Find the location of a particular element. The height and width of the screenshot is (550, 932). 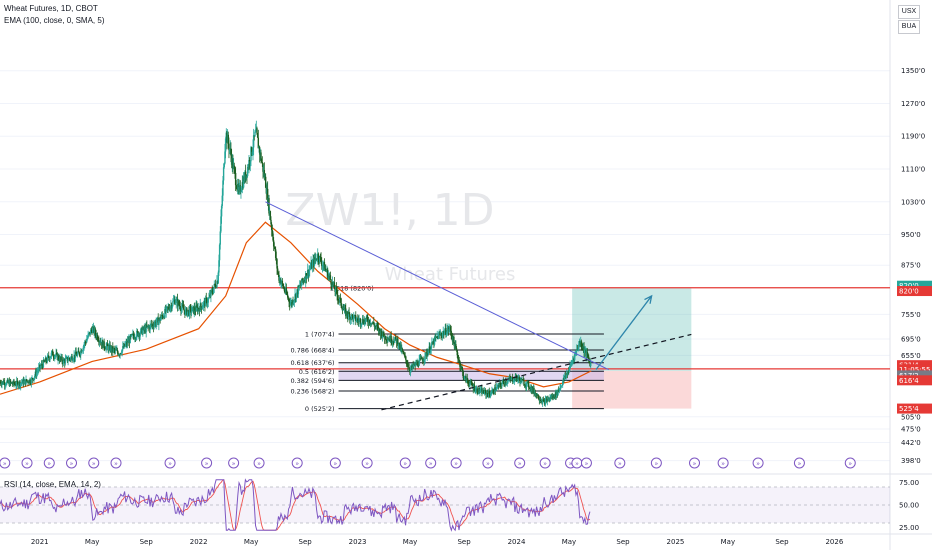

currency-button-usx: USX is located at coordinates (909, 12).